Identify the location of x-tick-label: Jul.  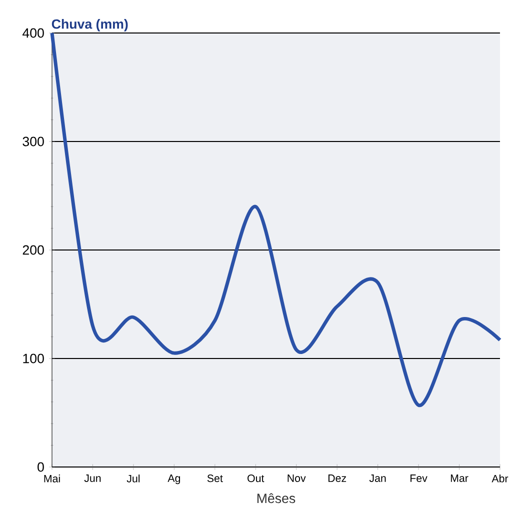
(133, 478).